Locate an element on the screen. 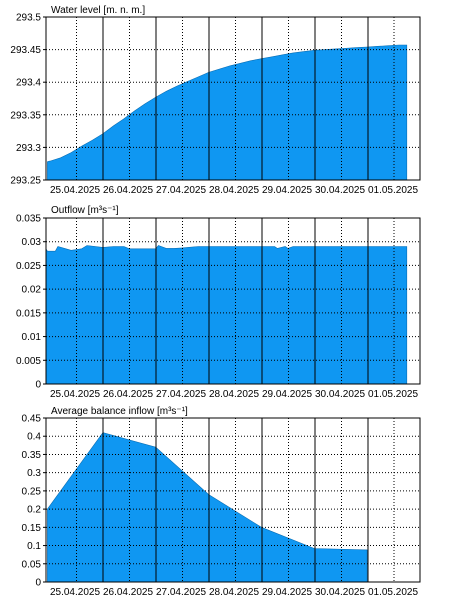 The width and height of the screenshot is (450, 610). y-tick-label: 293.5 is located at coordinates (28, 18).